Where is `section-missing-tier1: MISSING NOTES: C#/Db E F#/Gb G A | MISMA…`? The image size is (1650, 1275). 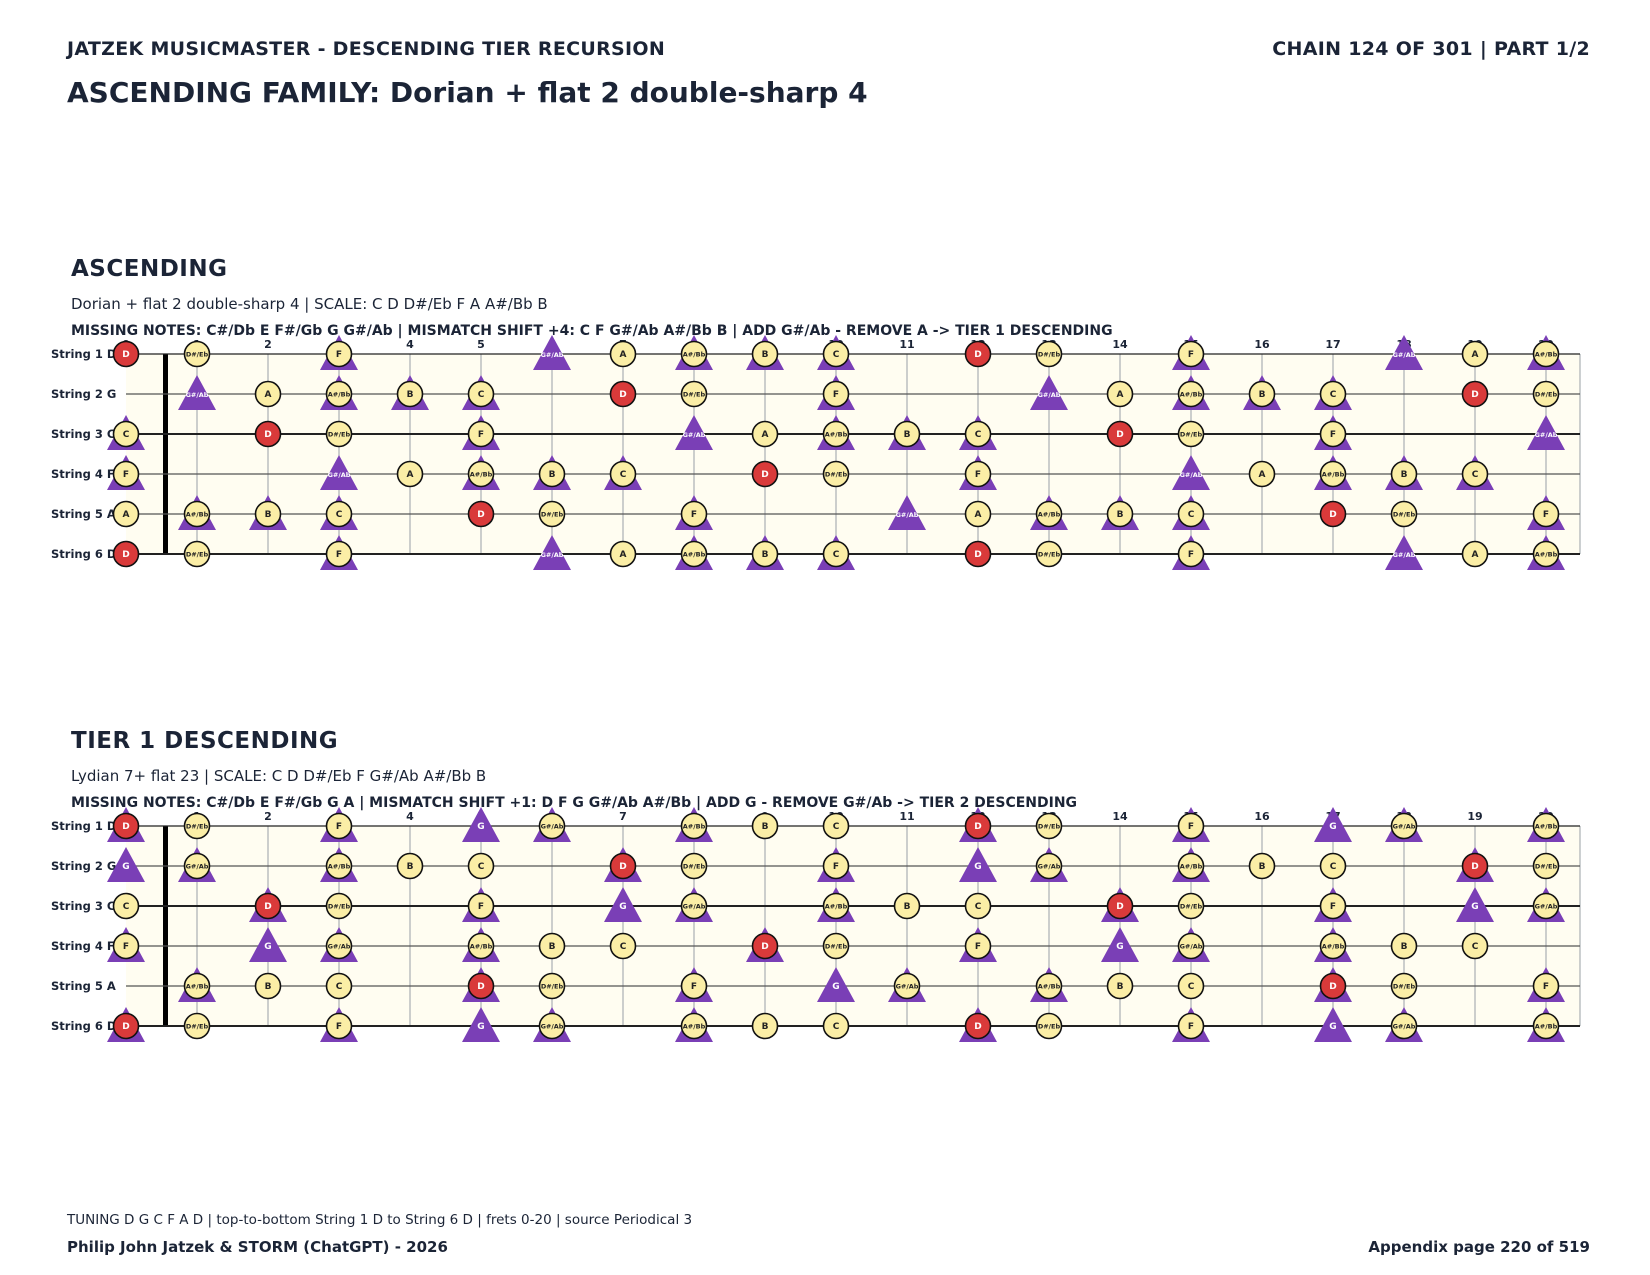
section-missing-tier1: MISSING NOTES: C#/Db E F#/Gb G A | MISMA… is located at coordinates (574, 803).